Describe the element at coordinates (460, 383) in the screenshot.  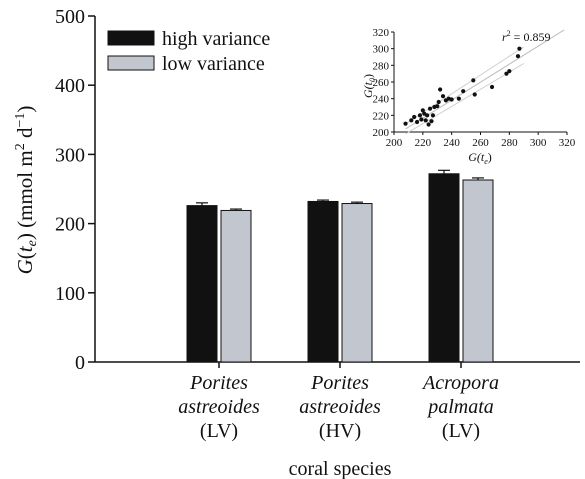
I see `category-label: Acropora` at that location.